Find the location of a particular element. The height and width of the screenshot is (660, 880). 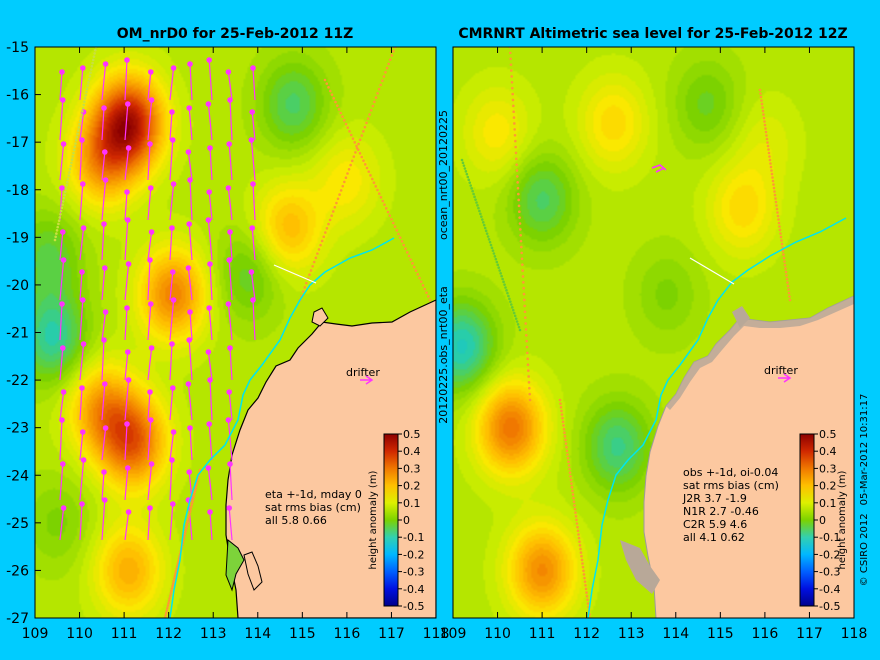

obs-marks-altimetry is located at coordinates (659, 168).